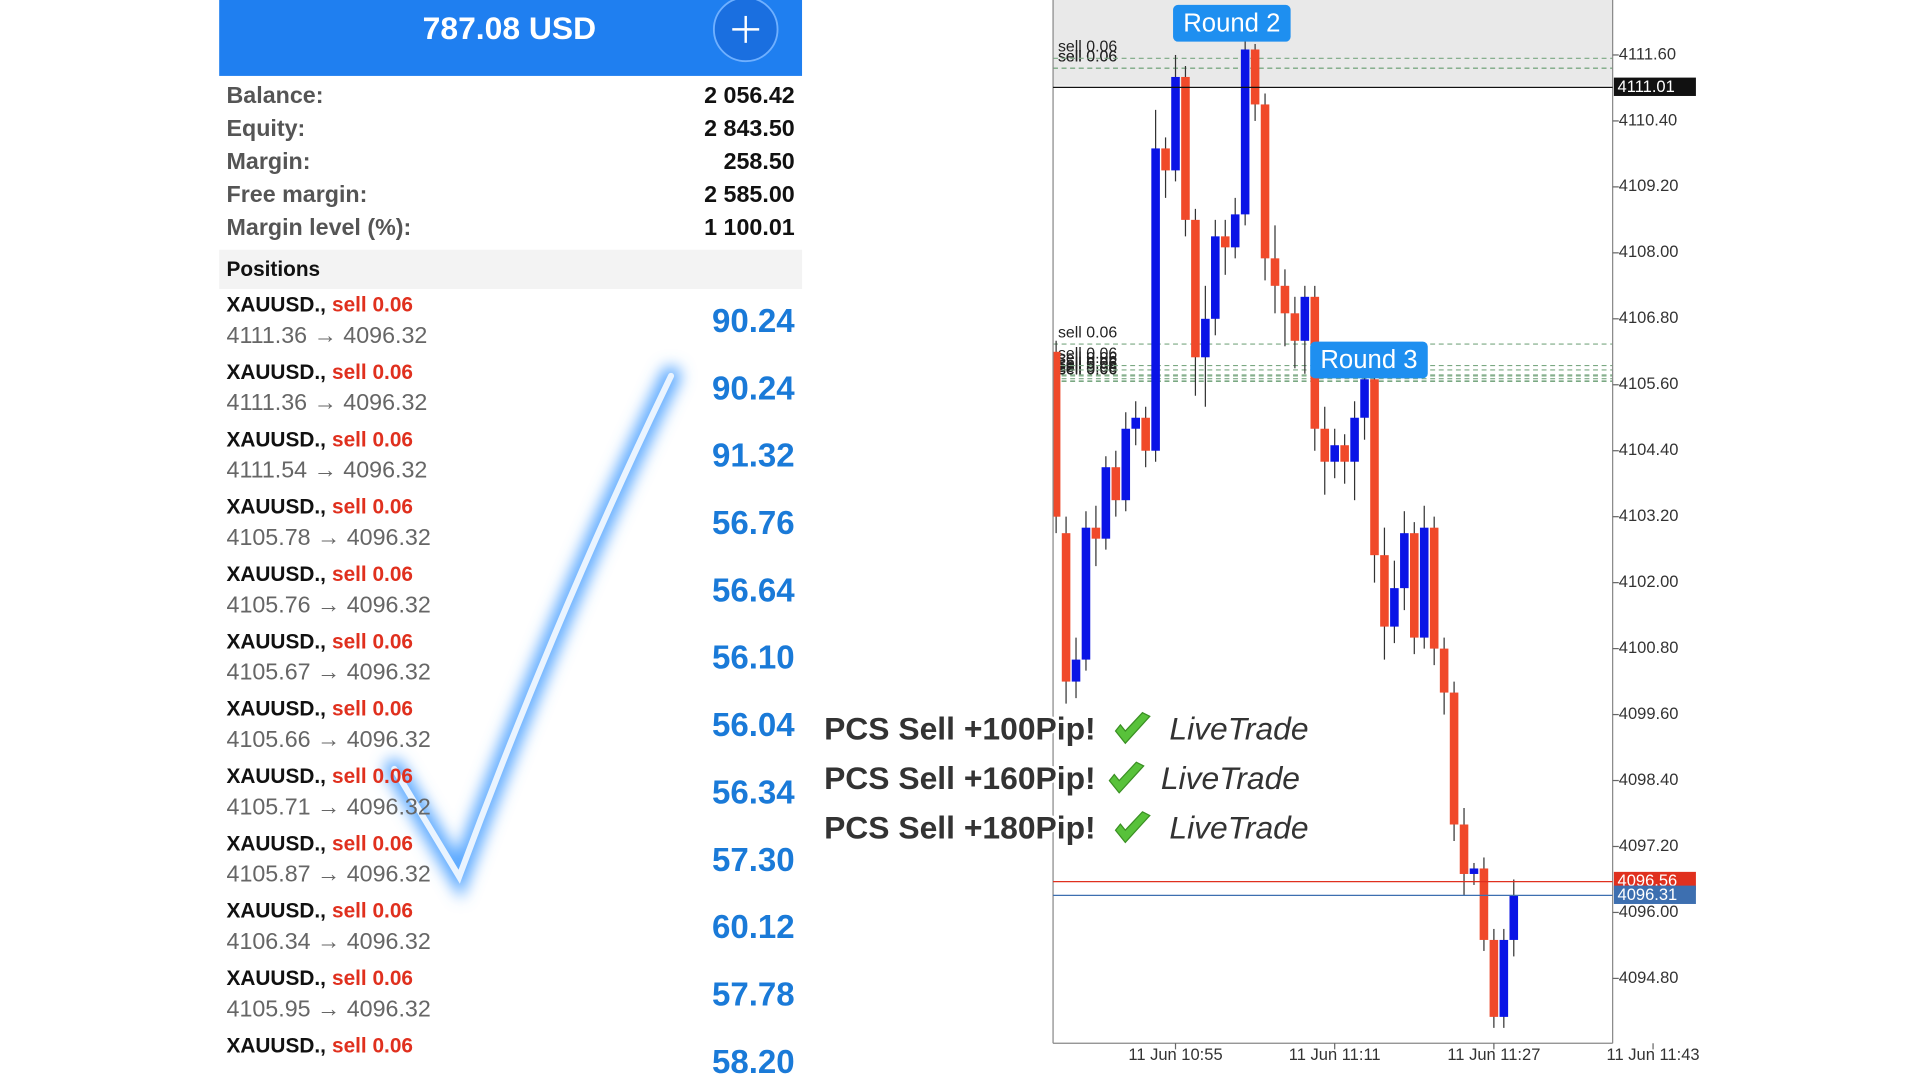 The height and width of the screenshot is (1080, 1920). I want to click on position-profit: 57.78, so click(753, 994).